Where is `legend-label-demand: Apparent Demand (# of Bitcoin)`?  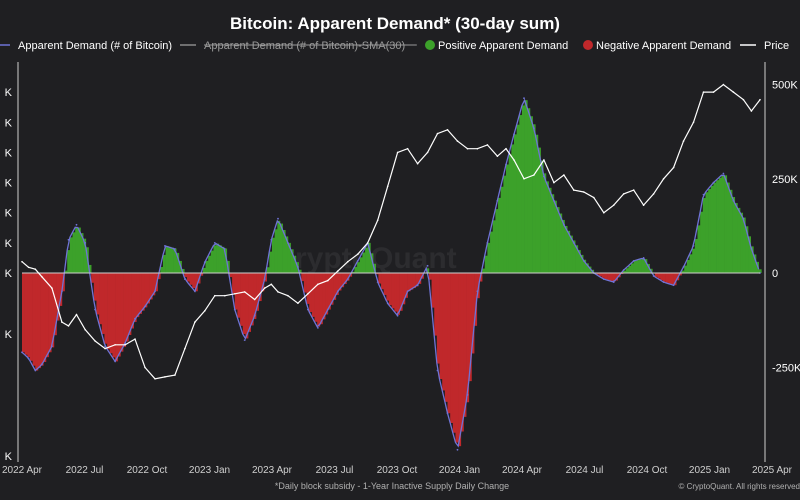 legend-label-demand: Apparent Demand (# of Bitcoin) is located at coordinates (95, 46).